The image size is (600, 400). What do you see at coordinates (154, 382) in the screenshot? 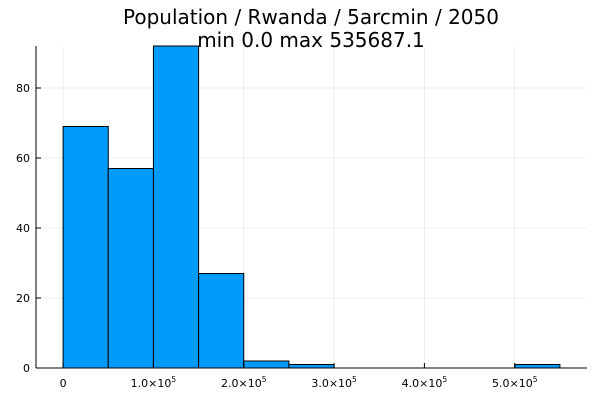
I see `x-tick-label: 1.0×10⁵` at bounding box center [154, 382].